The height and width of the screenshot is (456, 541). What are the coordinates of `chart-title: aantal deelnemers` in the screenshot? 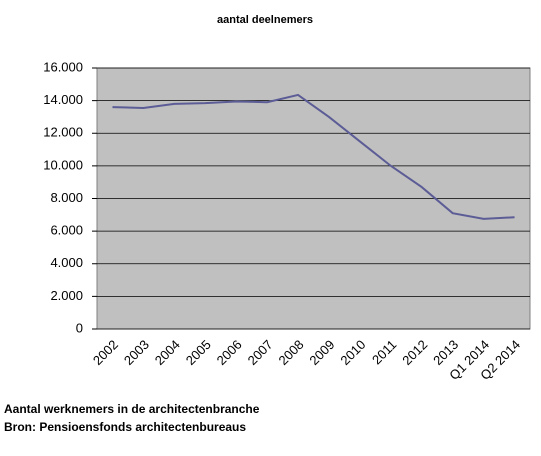 It's located at (265, 20).